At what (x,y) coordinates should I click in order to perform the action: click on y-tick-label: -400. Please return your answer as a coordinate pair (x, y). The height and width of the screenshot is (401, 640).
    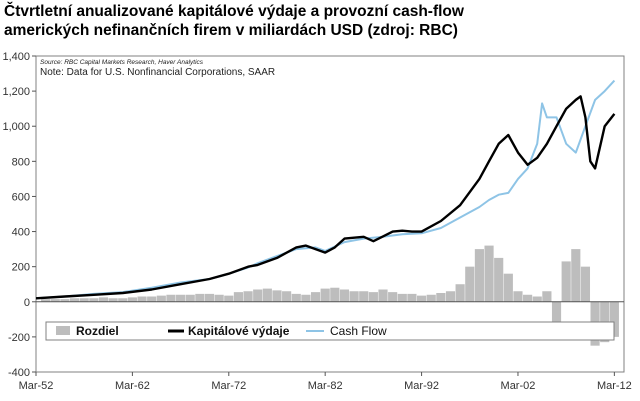
    Looking at the image, I should click on (19, 373).